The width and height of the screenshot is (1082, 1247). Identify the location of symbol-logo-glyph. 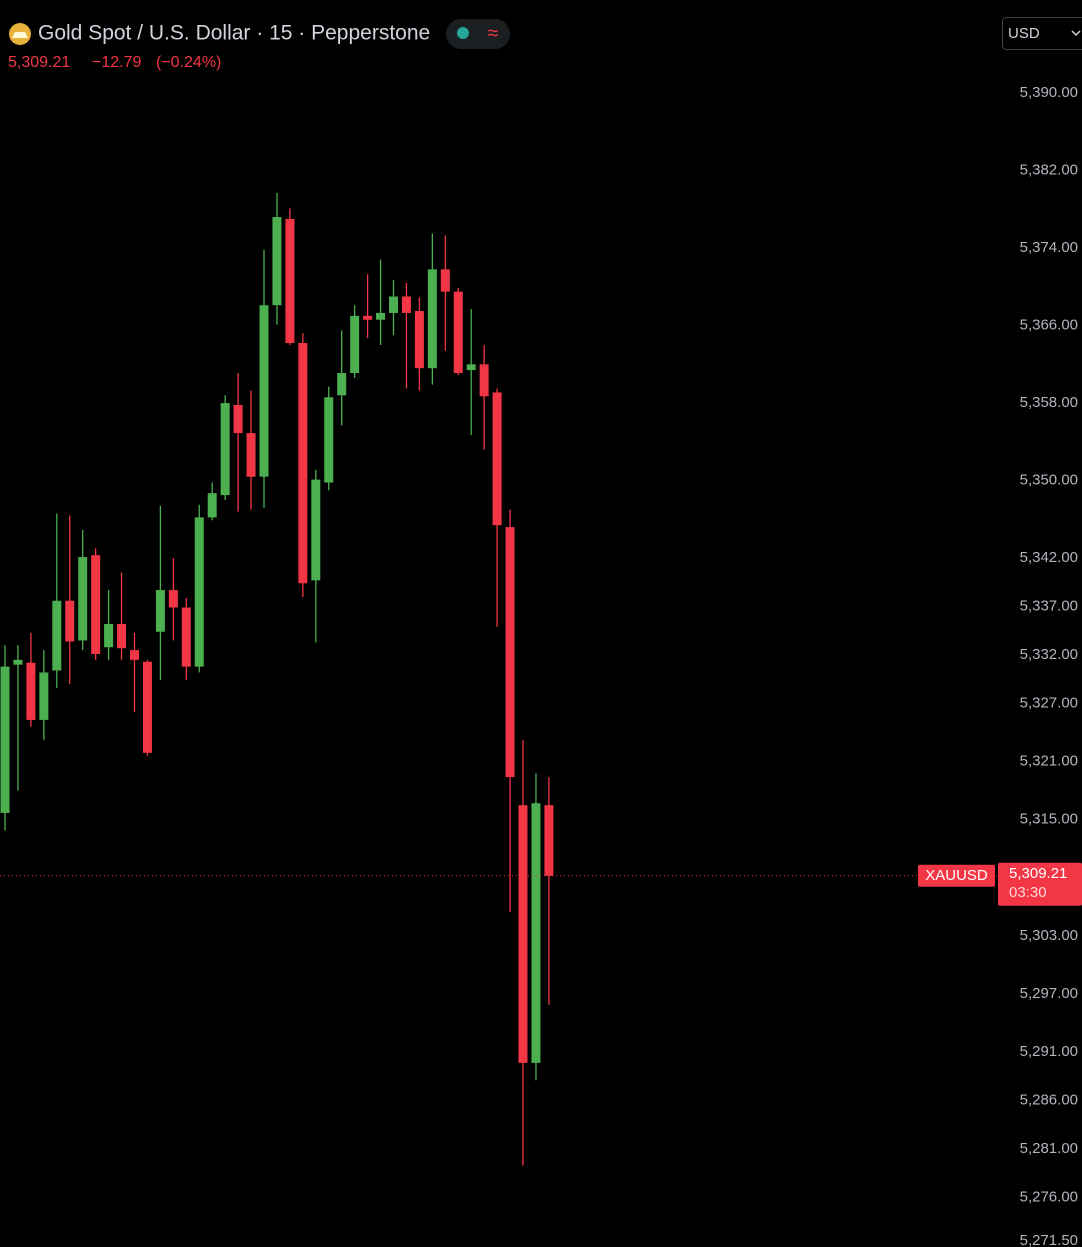
(20, 35).